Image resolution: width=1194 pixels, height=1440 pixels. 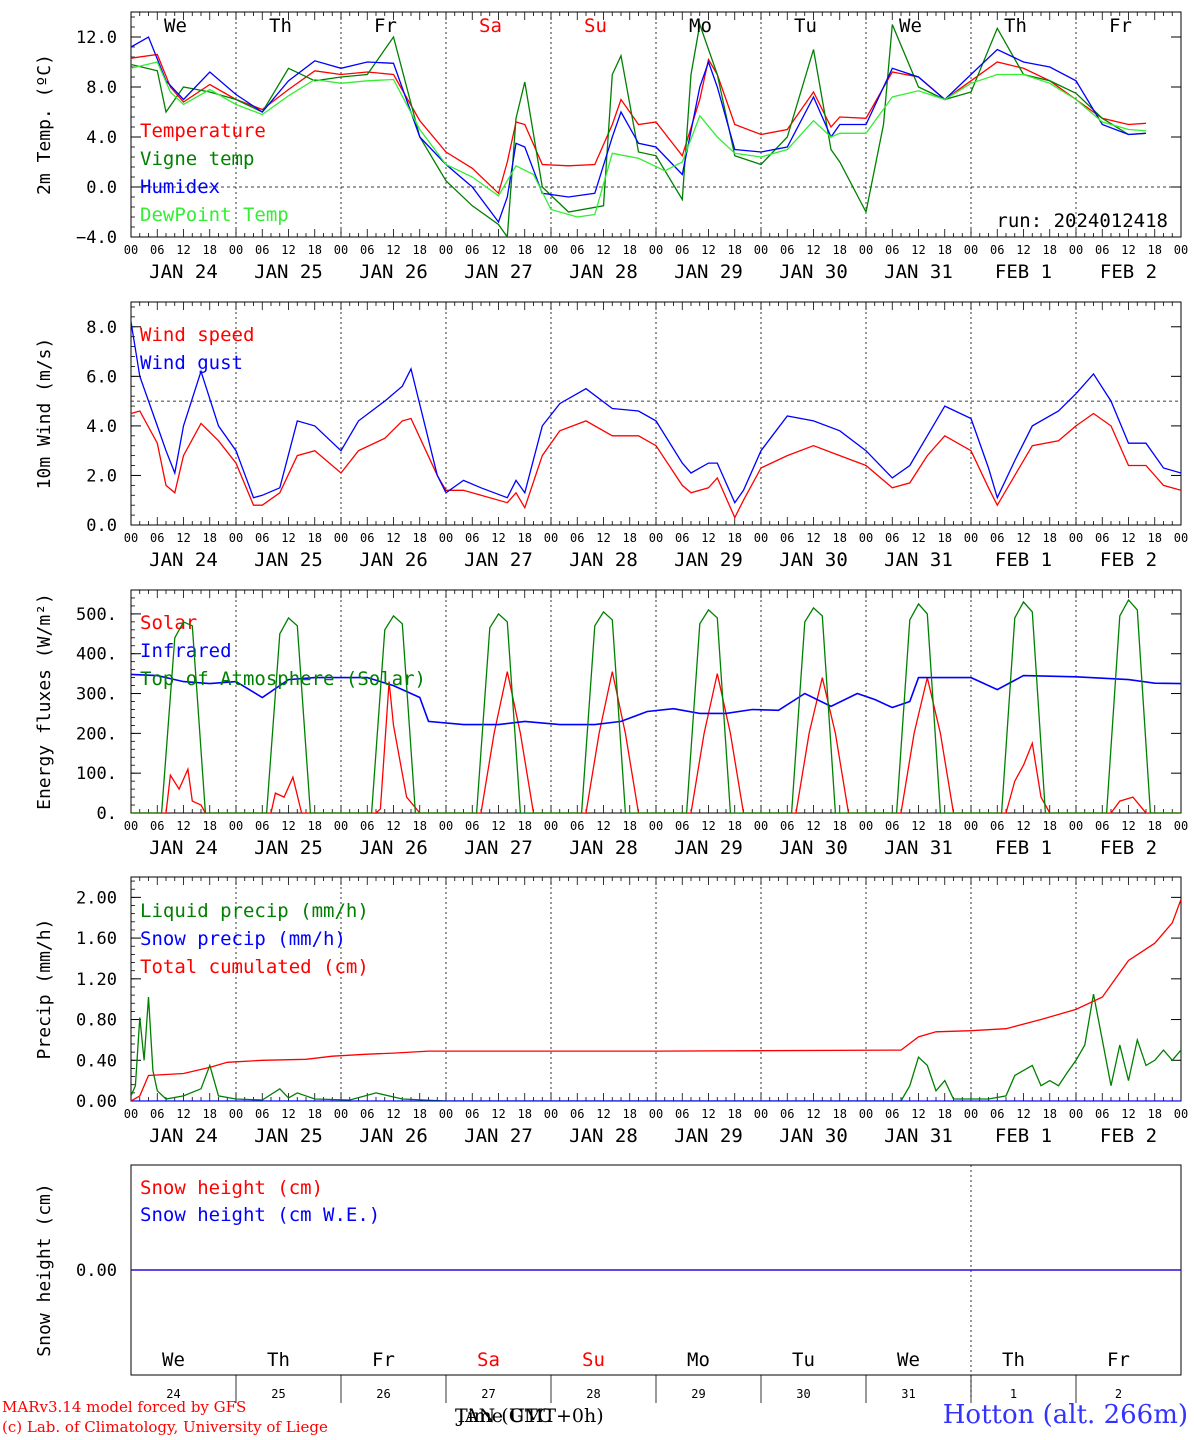 What do you see at coordinates (254, 967) in the screenshot?
I see `precip-series-total-cumulated-cm-legend: Total cumulated (cm)` at bounding box center [254, 967].